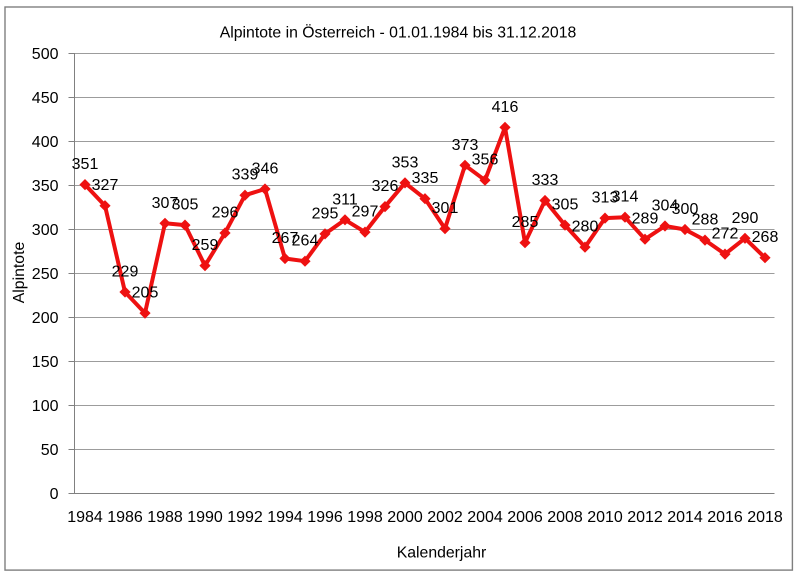  What do you see at coordinates (425, 178) in the screenshot?
I see `svg-text: 335` at bounding box center [425, 178].